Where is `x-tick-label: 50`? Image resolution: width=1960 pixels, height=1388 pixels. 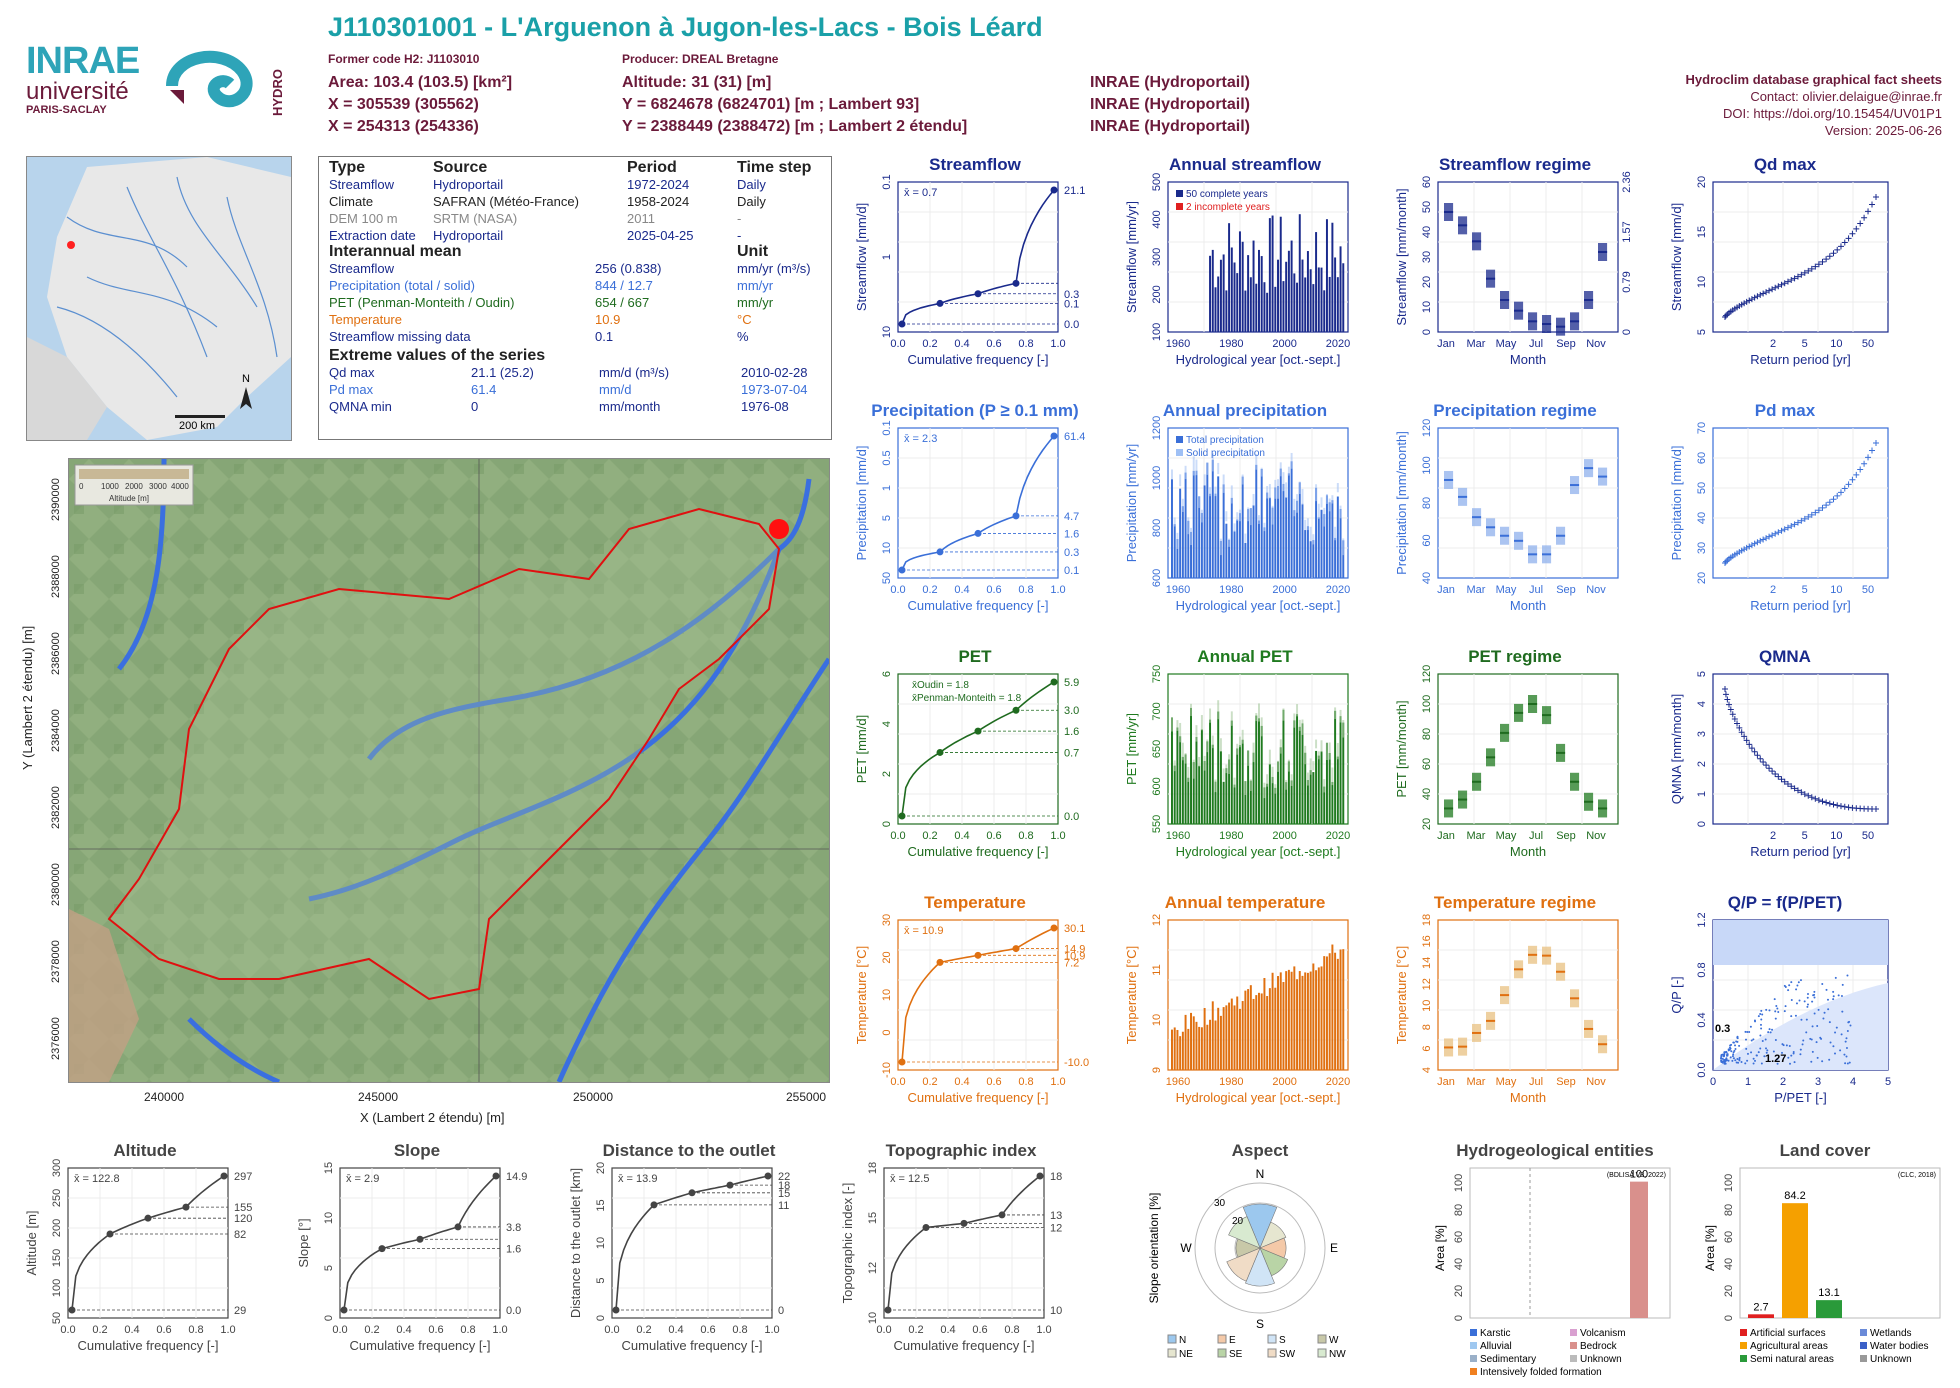 x-tick-label: 50 is located at coordinates (1868, 344).